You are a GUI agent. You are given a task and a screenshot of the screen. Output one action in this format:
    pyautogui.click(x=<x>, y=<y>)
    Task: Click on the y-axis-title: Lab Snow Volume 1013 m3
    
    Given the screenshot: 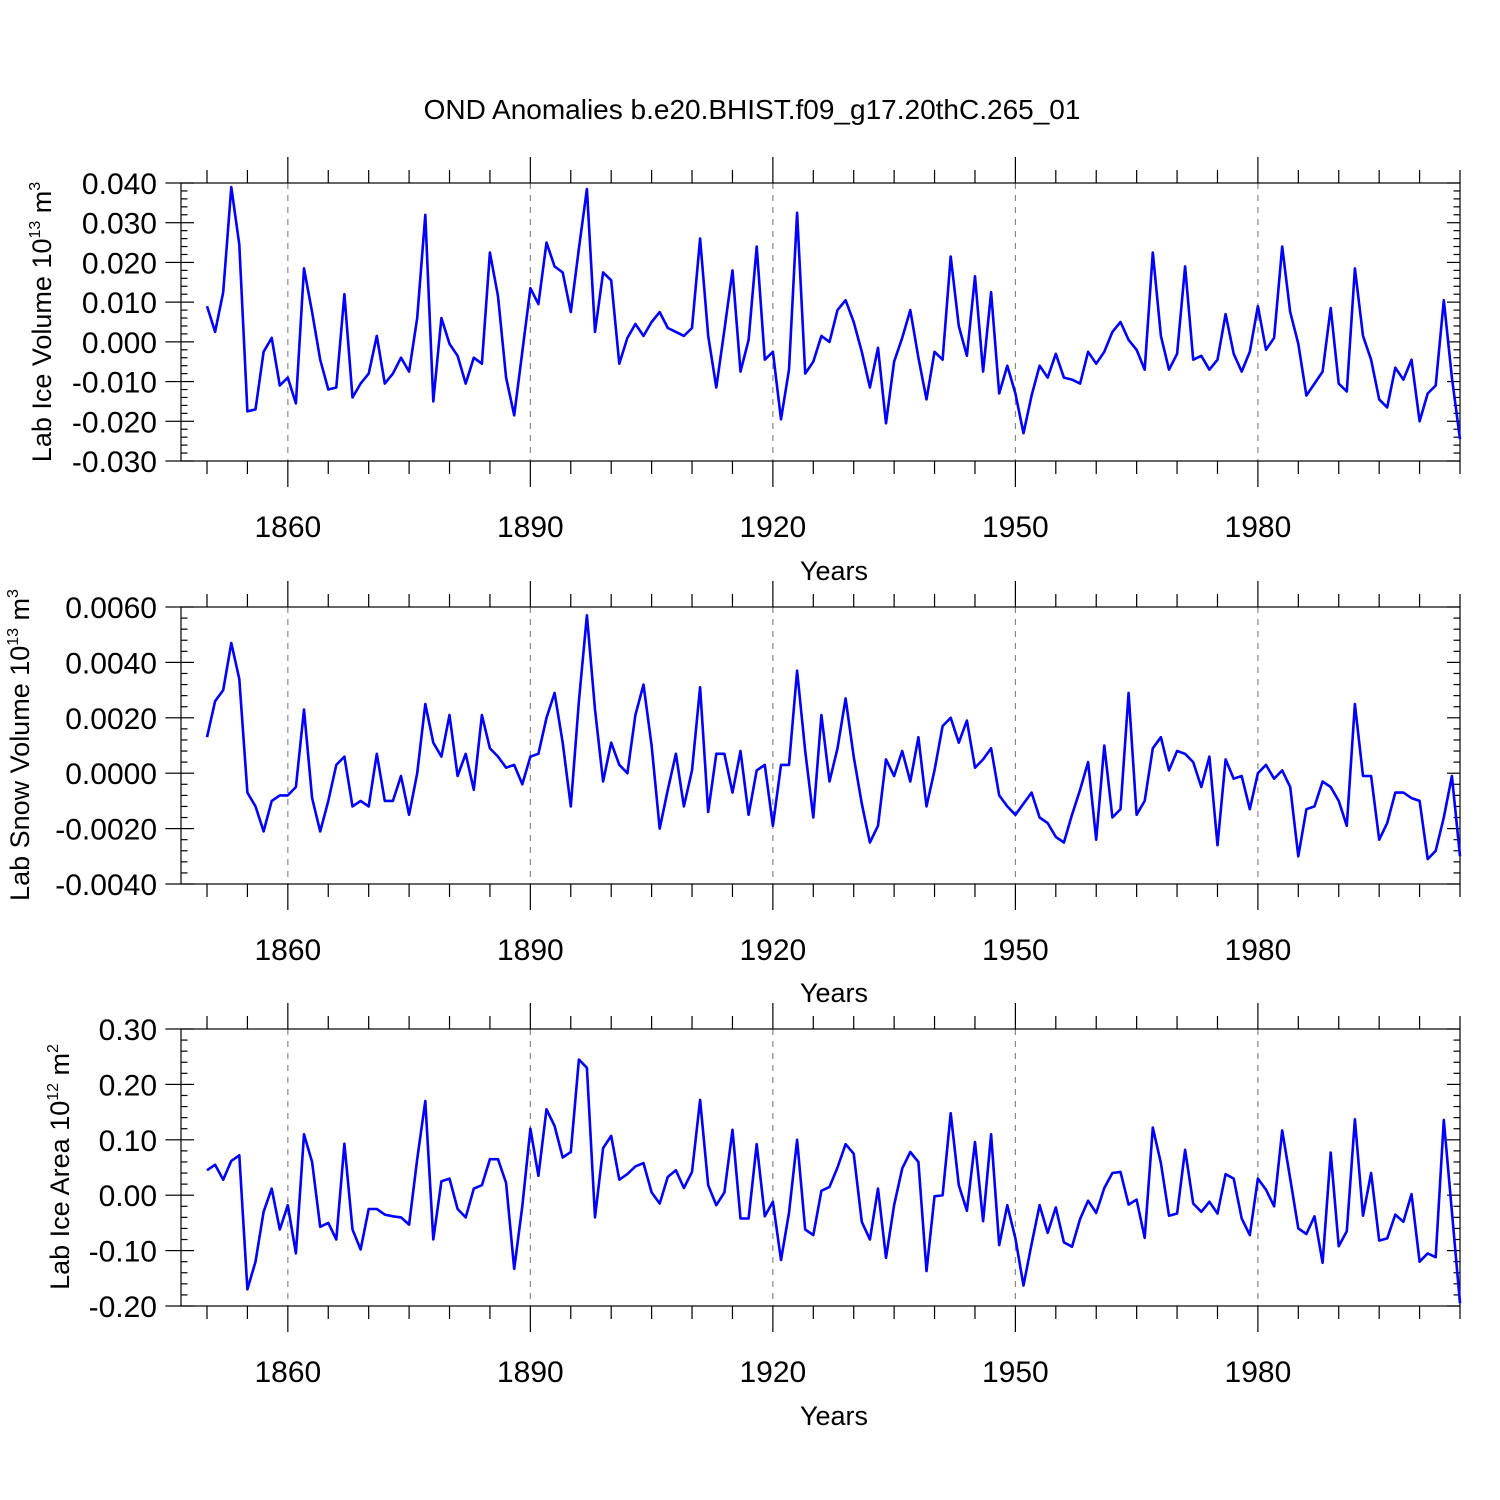 What is the action you would take?
    pyautogui.click(x=20, y=745)
    